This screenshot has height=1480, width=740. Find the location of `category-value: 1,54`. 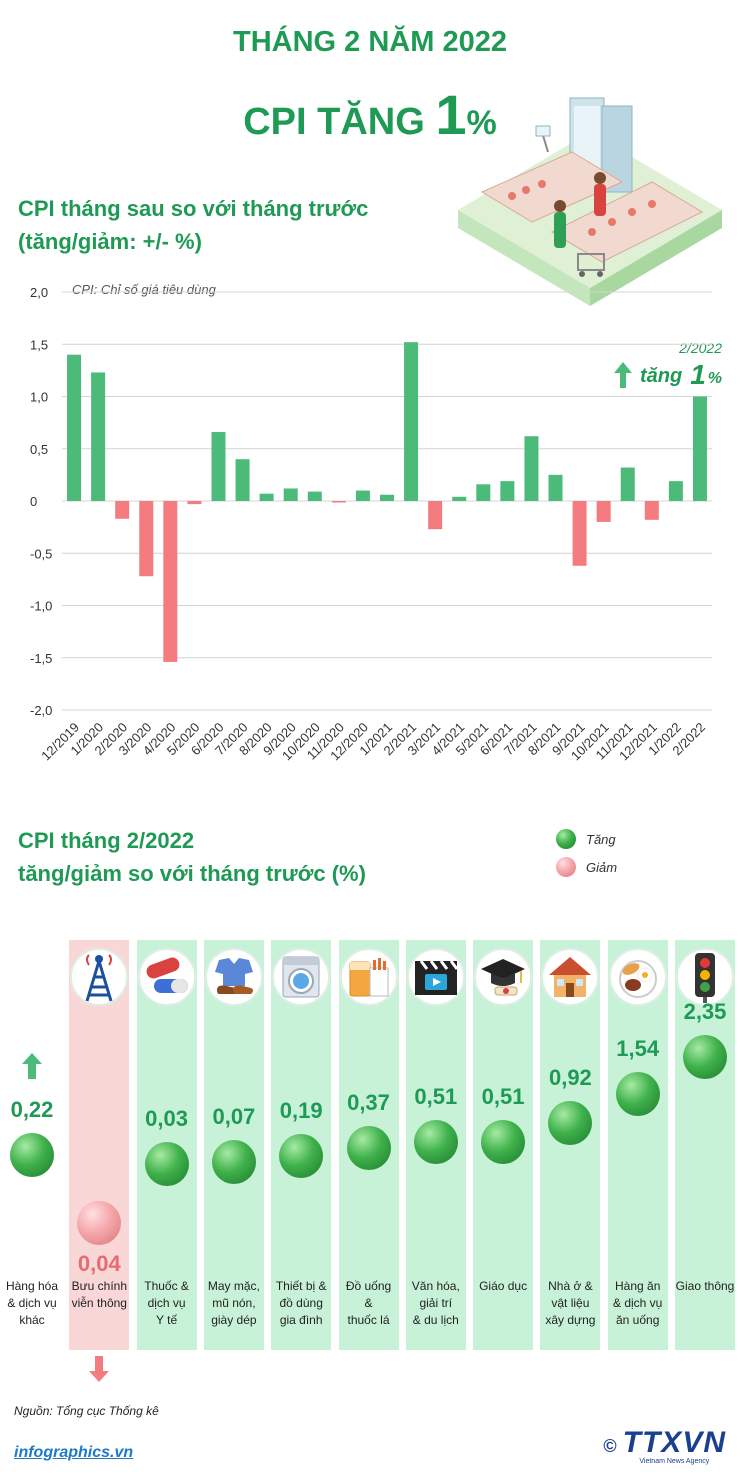

category-value: 1,54 is located at coordinates (638, 1049).